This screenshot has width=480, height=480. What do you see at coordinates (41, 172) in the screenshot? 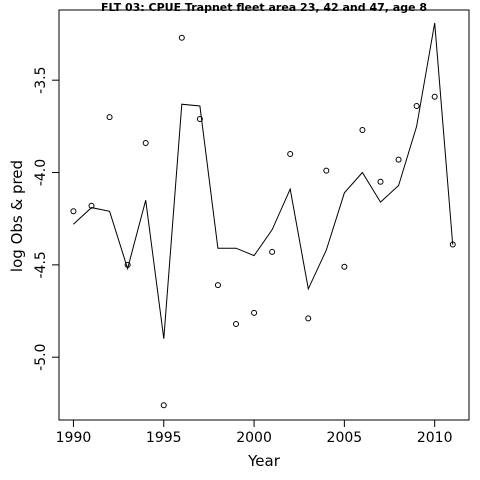
I see `y-tick-label: -4.0` at bounding box center [41, 172].